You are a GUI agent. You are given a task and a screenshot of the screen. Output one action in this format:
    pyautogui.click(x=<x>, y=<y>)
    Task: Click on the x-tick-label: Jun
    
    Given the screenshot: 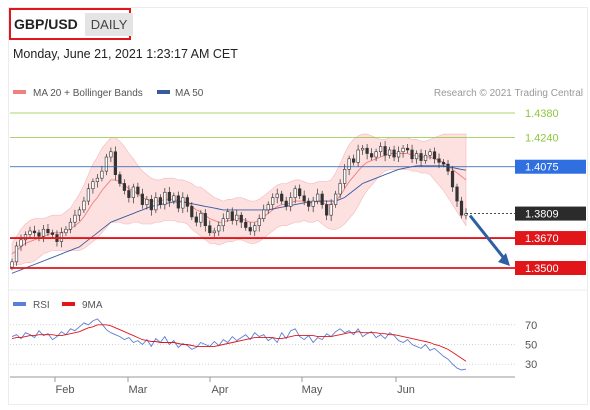 What is the action you would take?
    pyautogui.click(x=406, y=390)
    